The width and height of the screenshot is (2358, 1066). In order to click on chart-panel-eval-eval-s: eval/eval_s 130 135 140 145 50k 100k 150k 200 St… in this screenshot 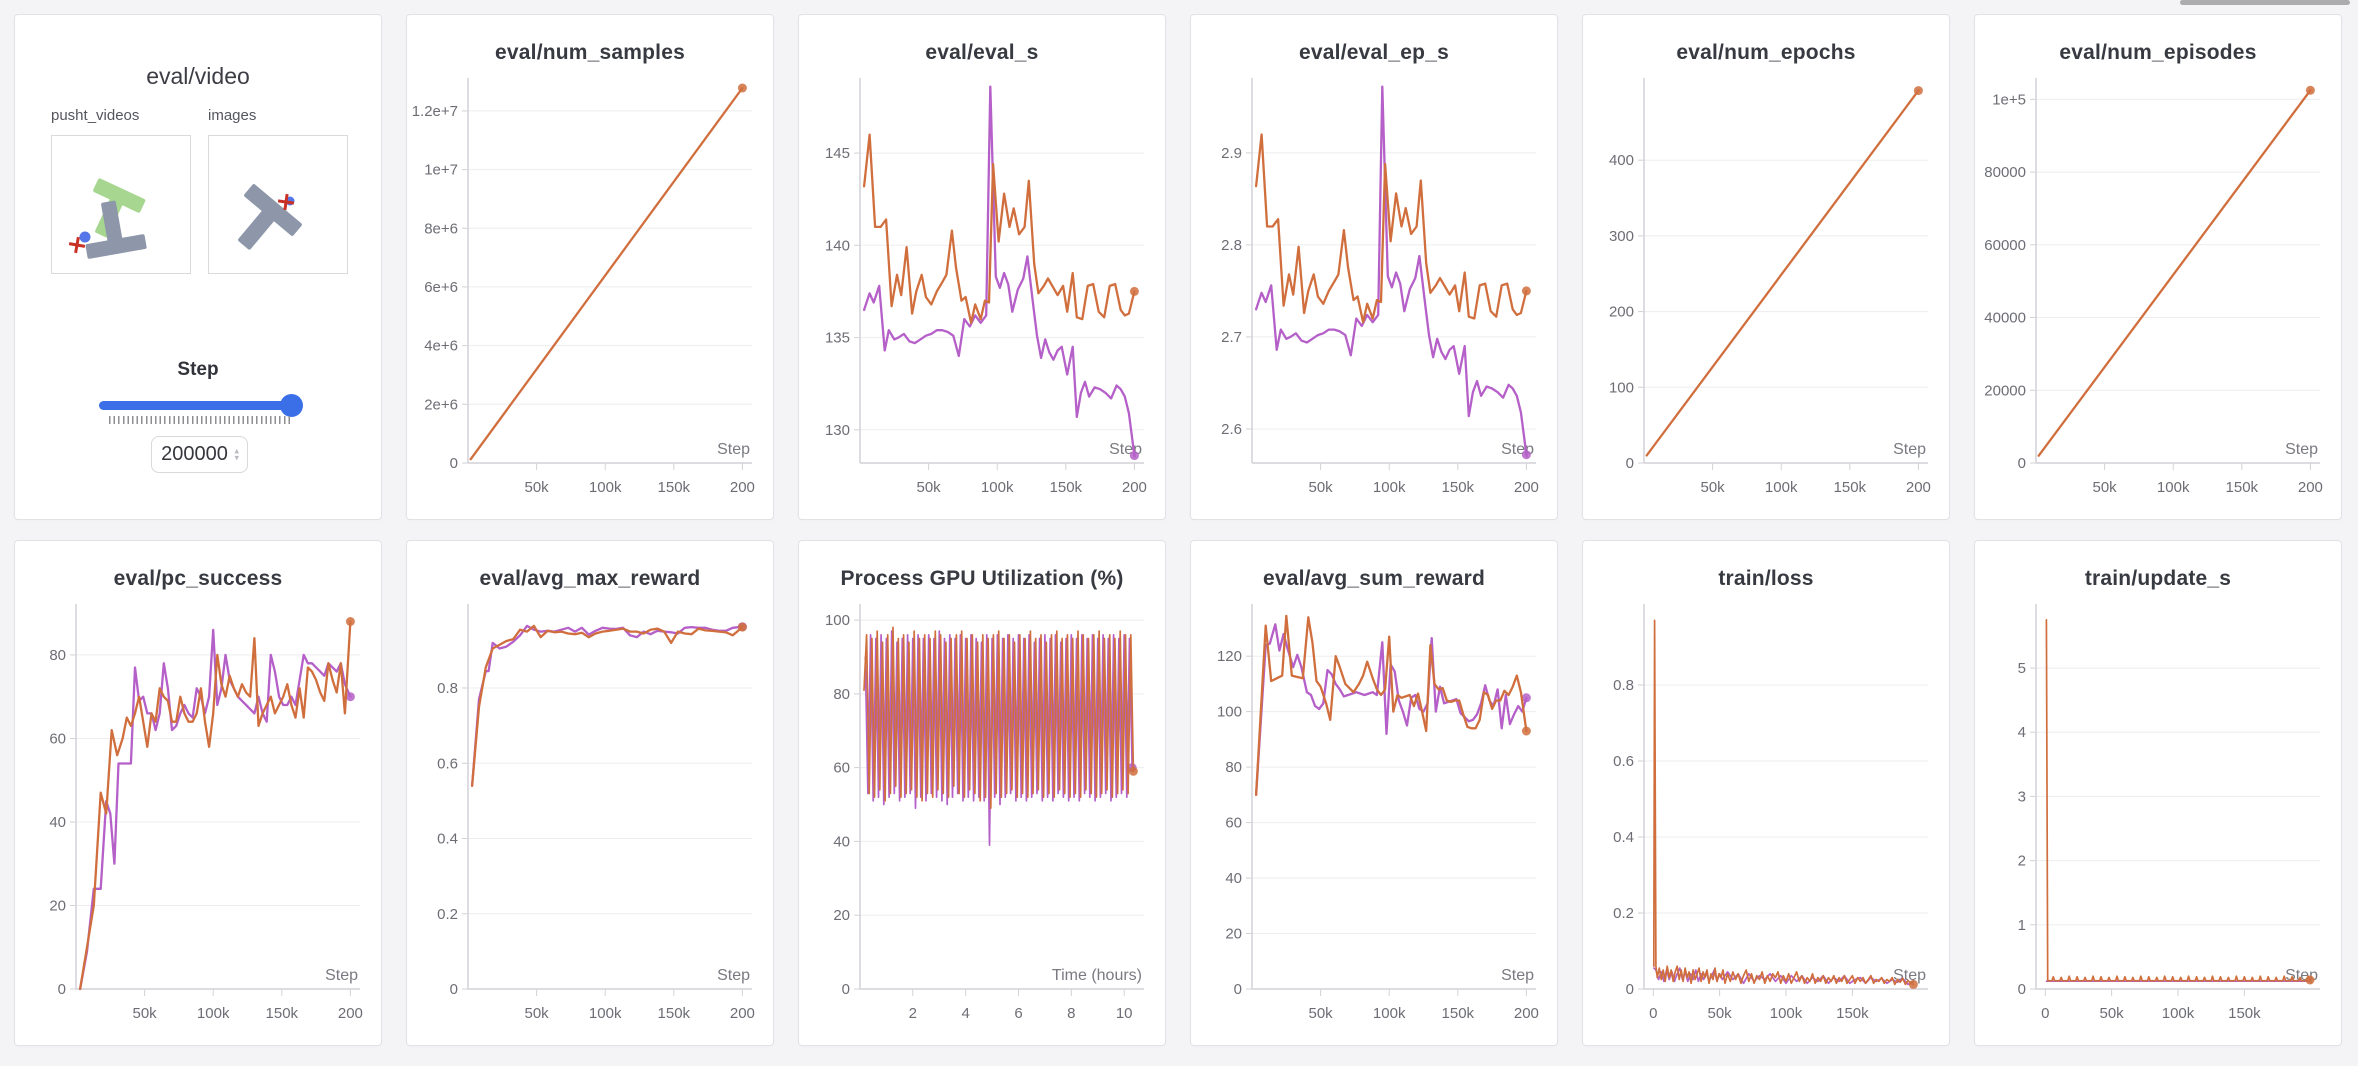, I will do `click(982, 267)`.